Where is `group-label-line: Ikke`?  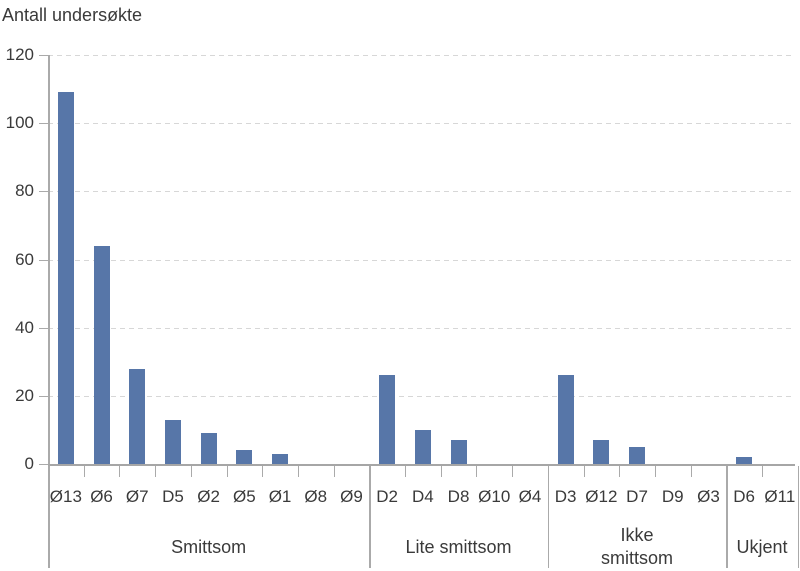
group-label-line: Ikke is located at coordinates (637, 535).